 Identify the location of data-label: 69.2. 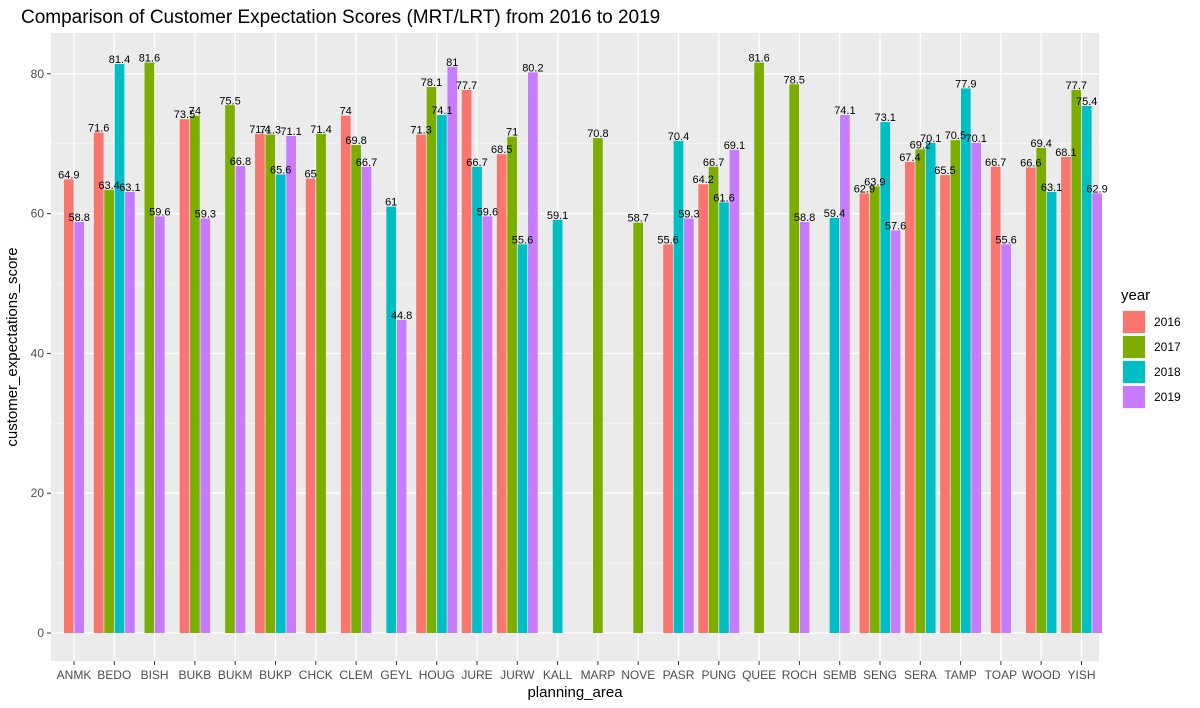
(920, 145).